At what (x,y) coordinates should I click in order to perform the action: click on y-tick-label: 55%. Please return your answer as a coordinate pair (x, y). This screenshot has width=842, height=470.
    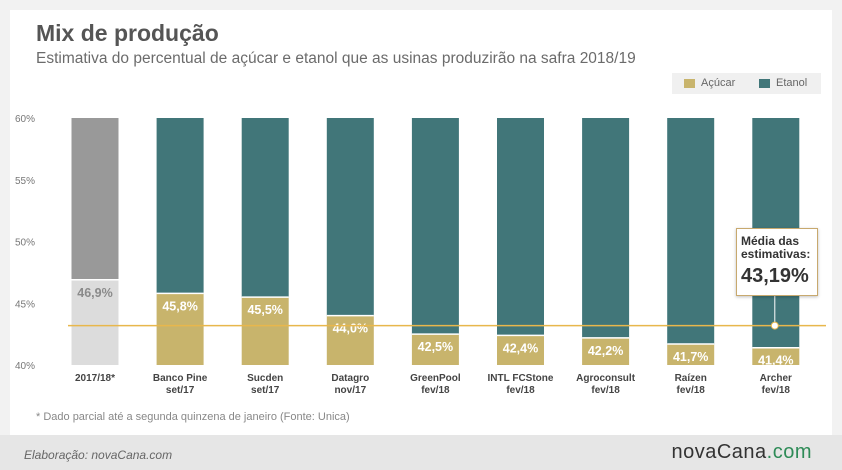
    Looking at the image, I should click on (25, 181).